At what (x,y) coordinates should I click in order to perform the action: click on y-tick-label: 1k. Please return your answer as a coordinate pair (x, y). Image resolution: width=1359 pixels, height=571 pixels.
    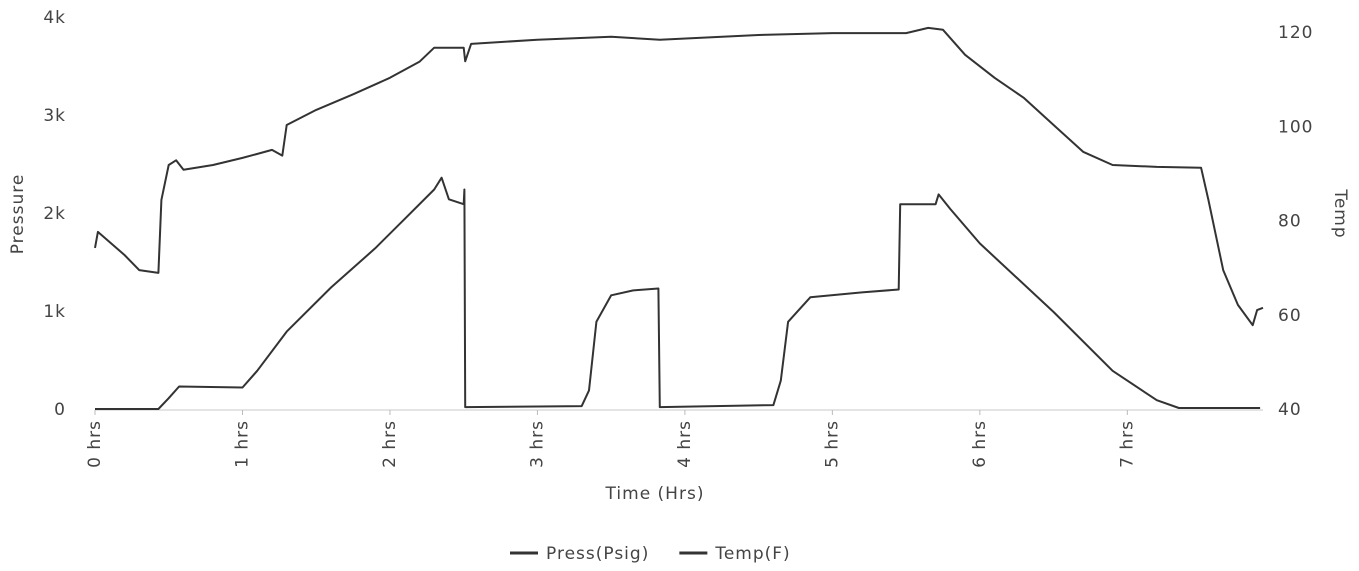
    Looking at the image, I should click on (54, 312).